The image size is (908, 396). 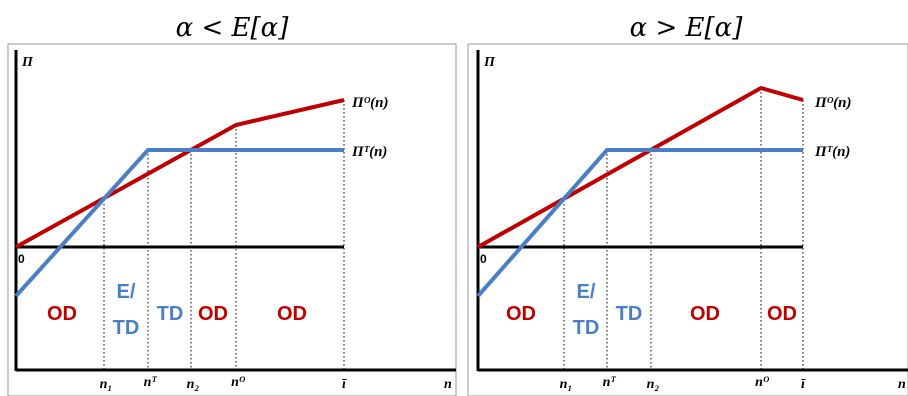 What do you see at coordinates (832, 152) in the screenshot?
I see `panel-right-legend-pi-t: Πᵀ(n)` at bounding box center [832, 152].